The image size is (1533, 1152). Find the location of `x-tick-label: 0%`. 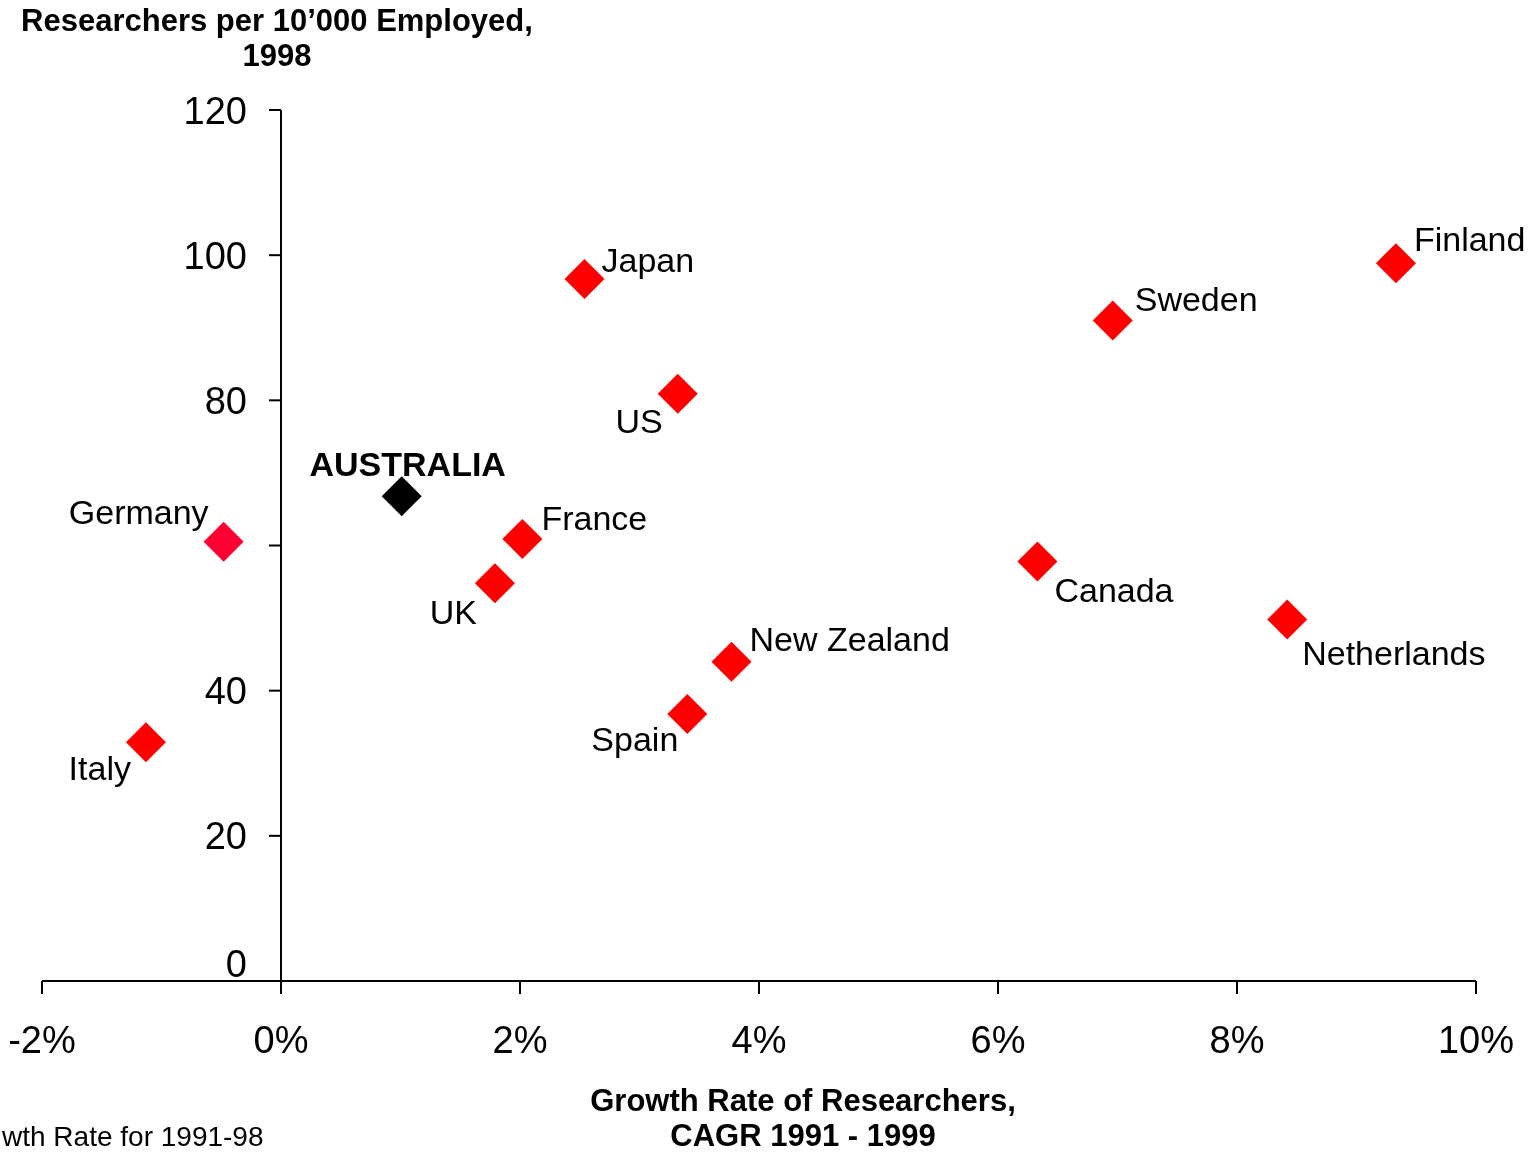

x-tick-label: 0% is located at coordinates (281, 1040).